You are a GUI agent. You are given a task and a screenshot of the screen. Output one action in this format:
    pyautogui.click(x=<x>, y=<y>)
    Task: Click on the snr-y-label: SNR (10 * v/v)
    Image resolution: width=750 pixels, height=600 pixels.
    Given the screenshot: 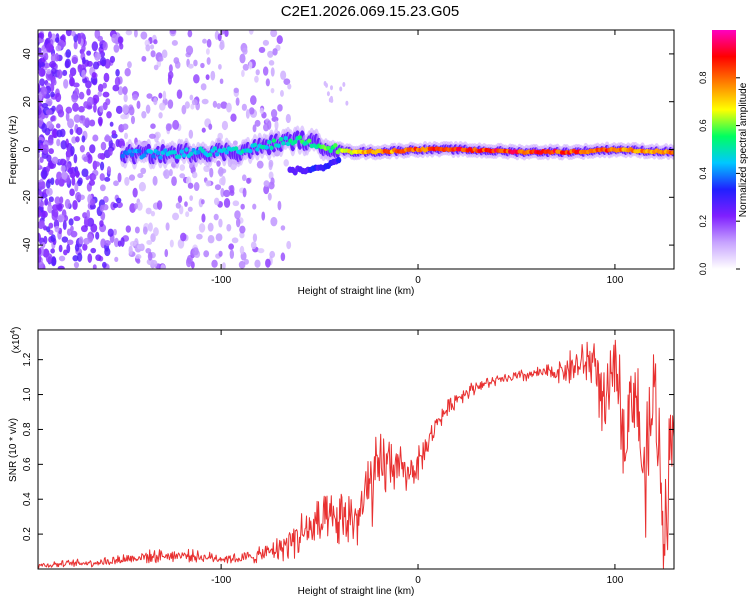 What is the action you would take?
    pyautogui.click(x=13, y=450)
    